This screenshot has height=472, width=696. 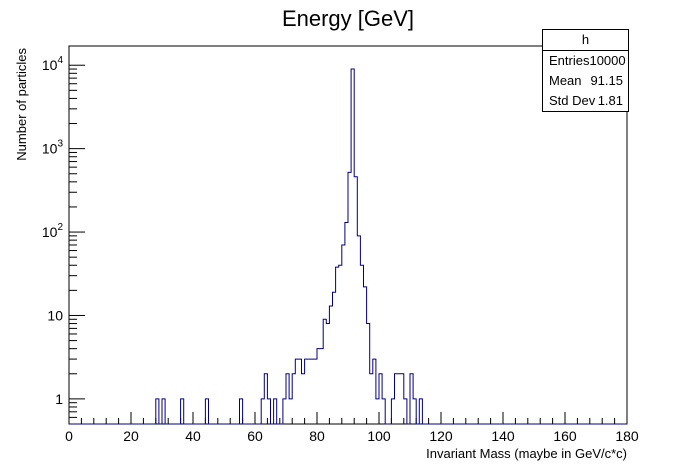 What do you see at coordinates (503, 436) in the screenshot?
I see `x-tick-label: 140` at bounding box center [503, 436].